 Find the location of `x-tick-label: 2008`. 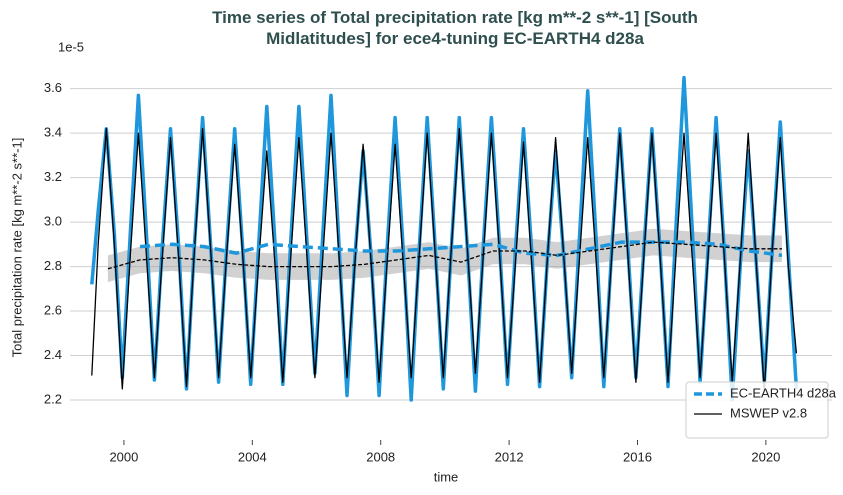

x-tick-label: 2008 is located at coordinates (380, 456).